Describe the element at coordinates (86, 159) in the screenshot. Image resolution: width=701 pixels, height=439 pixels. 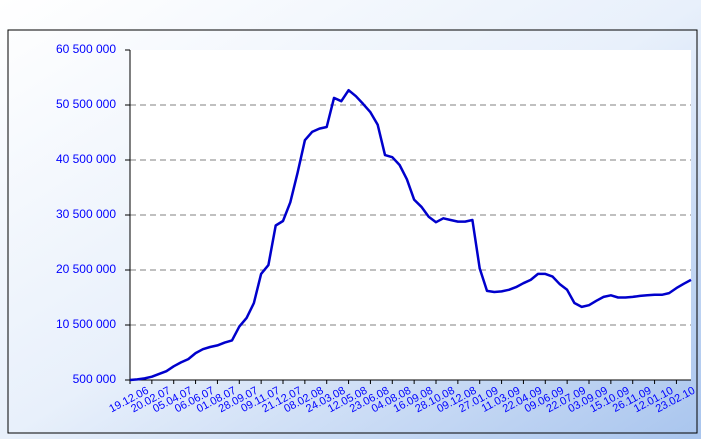
I see `y-tick-label: 40 500 000` at that location.